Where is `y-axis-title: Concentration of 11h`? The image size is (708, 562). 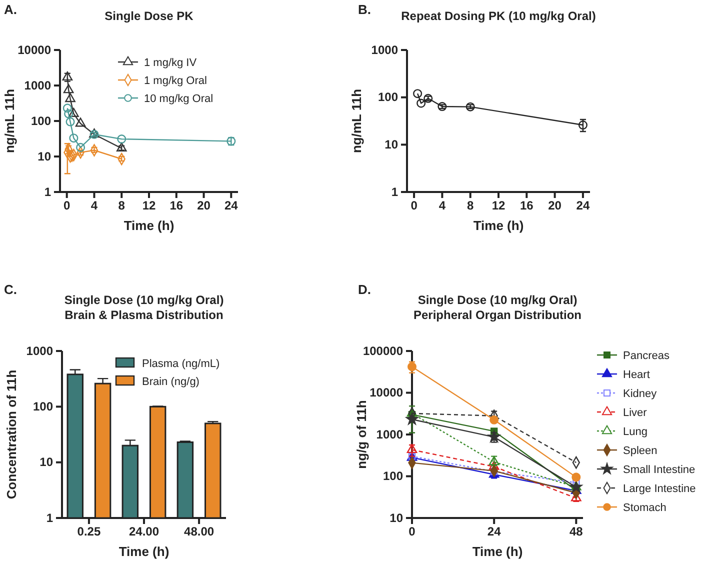 y-axis-title: Concentration of 11h is located at coordinates (11, 435).